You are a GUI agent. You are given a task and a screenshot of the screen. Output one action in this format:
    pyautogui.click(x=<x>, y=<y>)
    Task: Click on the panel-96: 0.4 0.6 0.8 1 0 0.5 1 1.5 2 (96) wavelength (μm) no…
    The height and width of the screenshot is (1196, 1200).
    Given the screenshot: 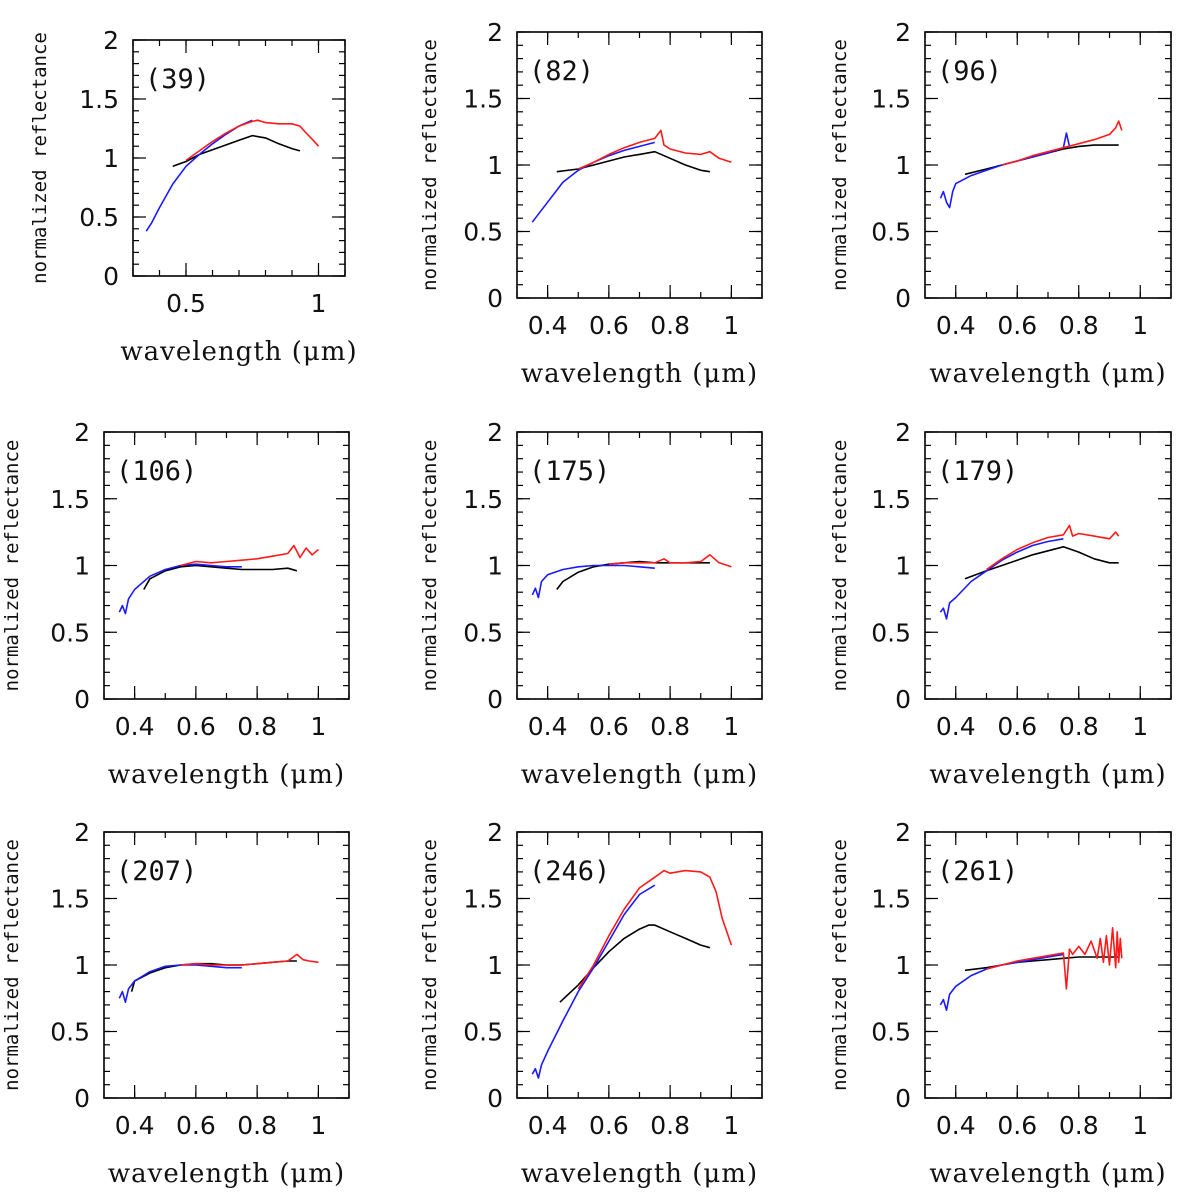 What is the action you would take?
    pyautogui.click(x=1000, y=203)
    